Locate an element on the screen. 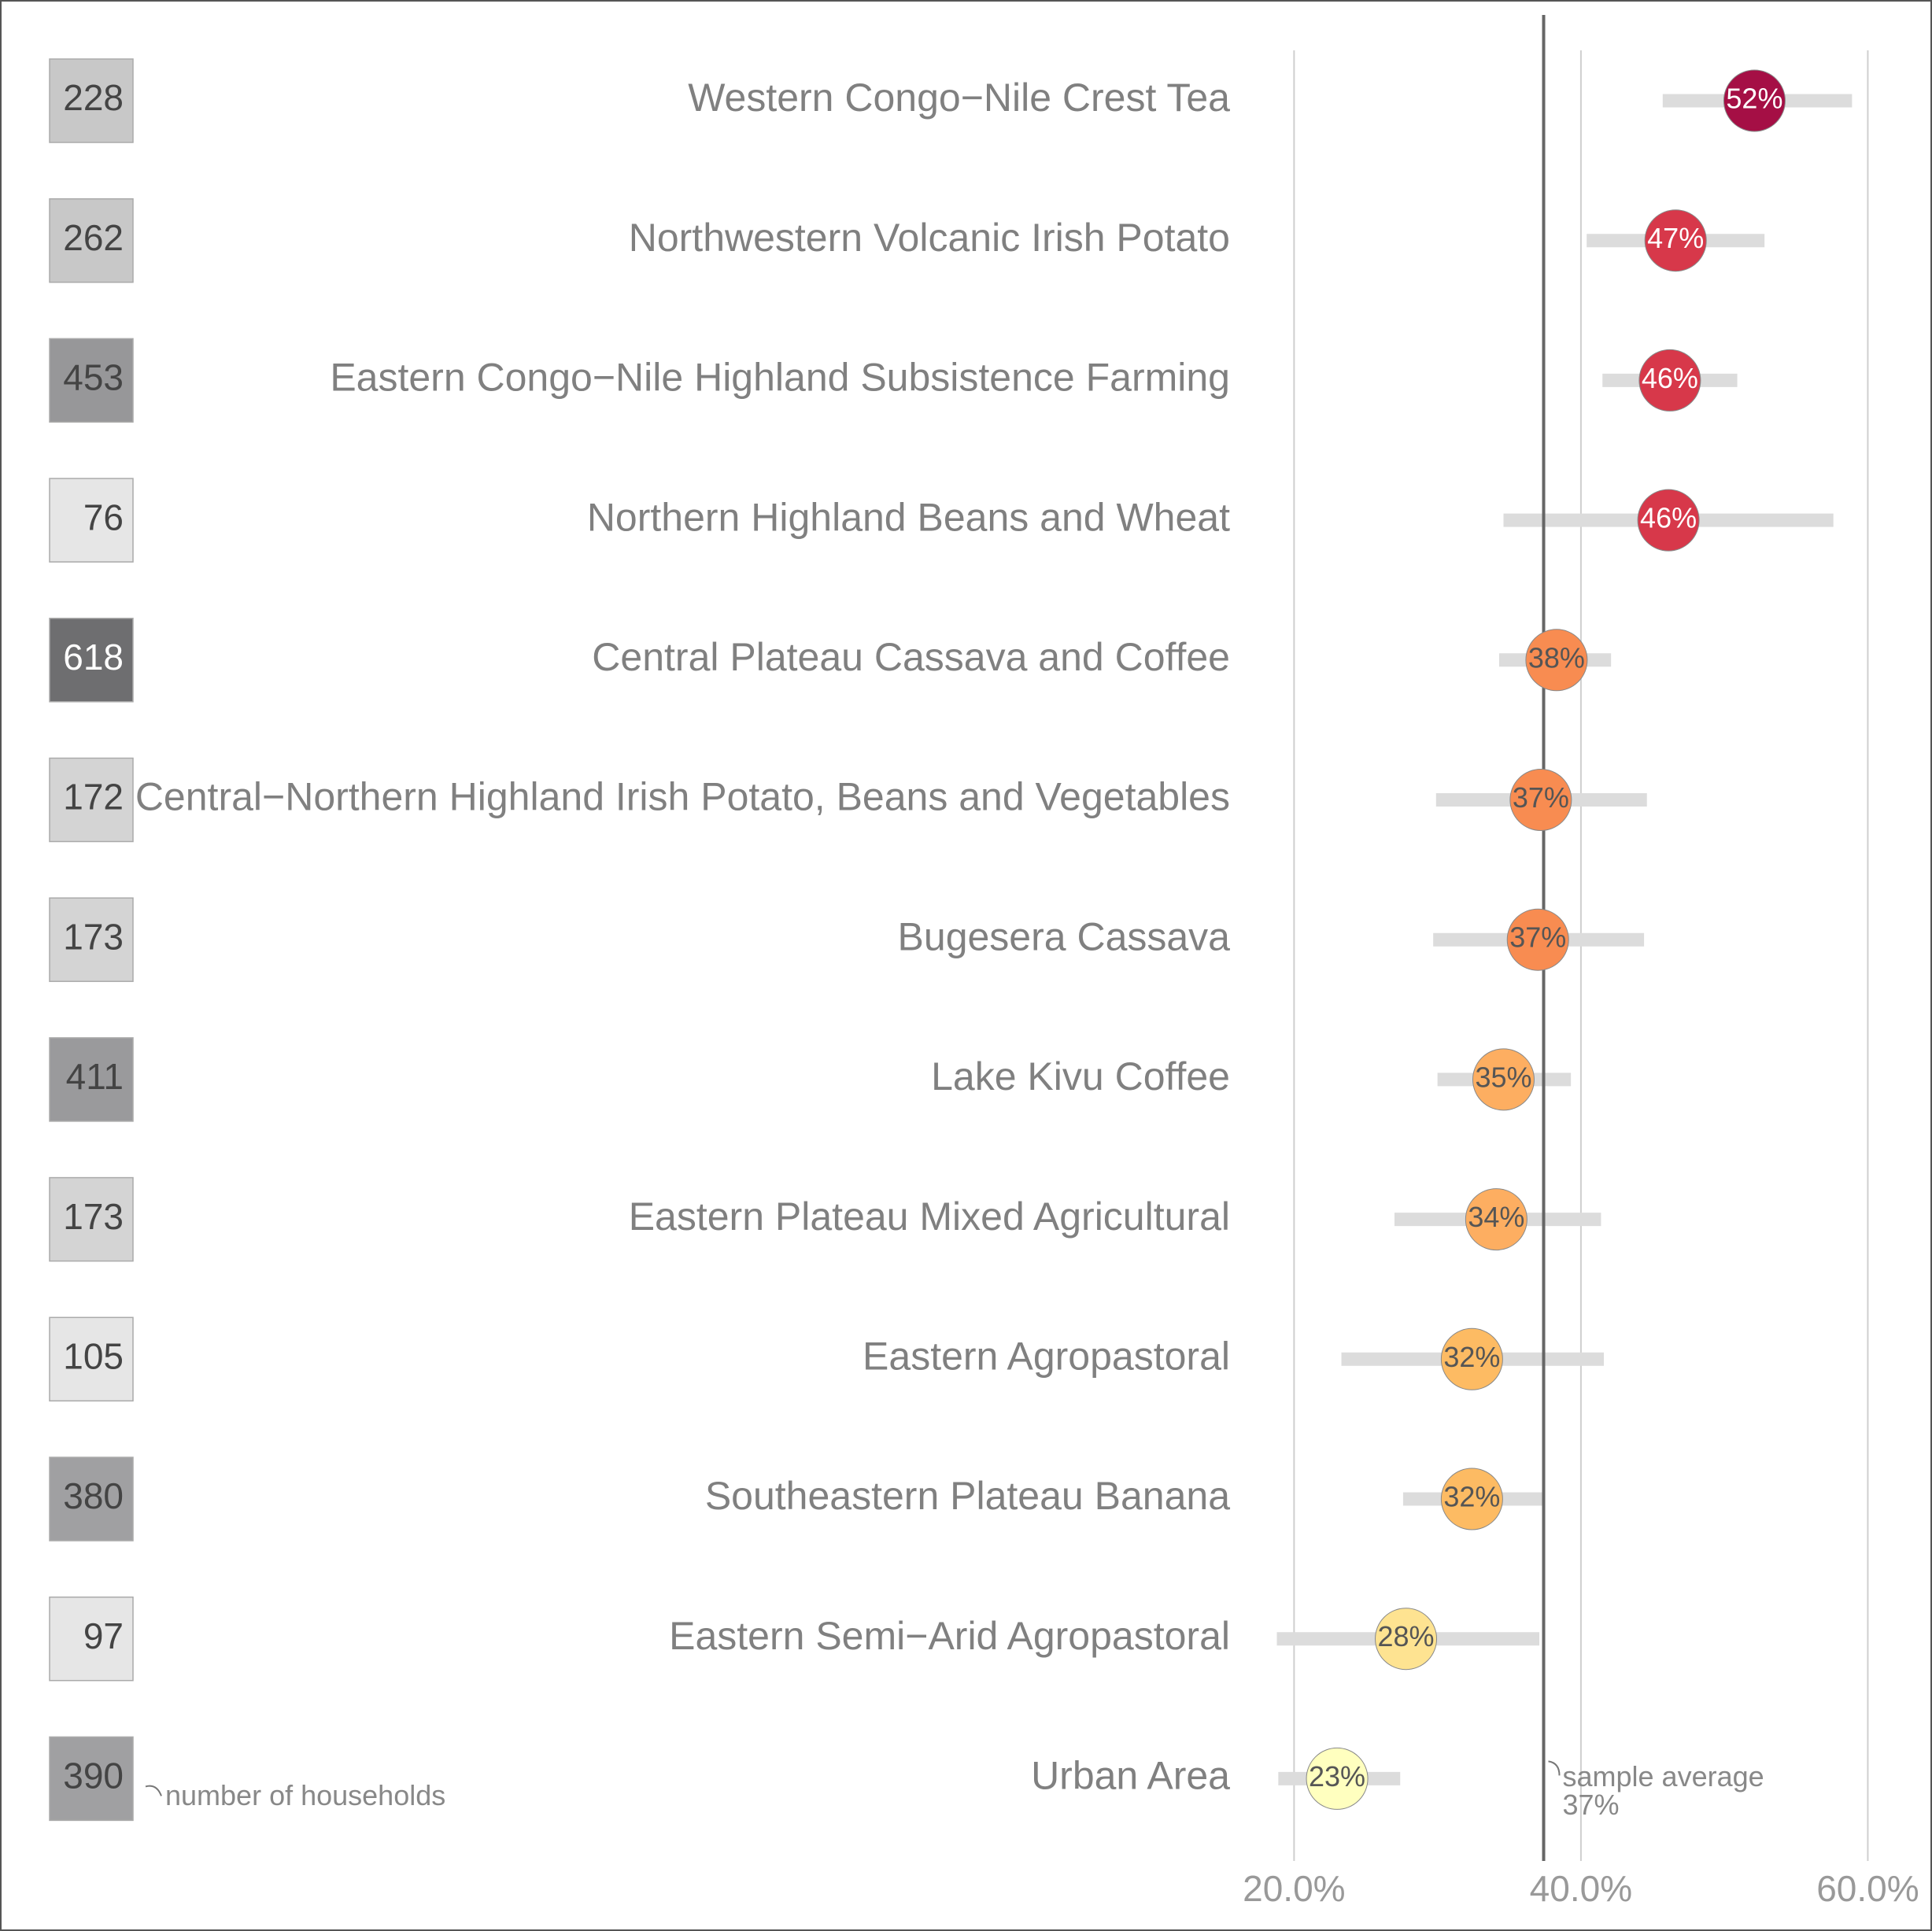 This screenshot has height=1931, width=1932. category-label: Eastern Agropastoral is located at coordinates (1046, 1357).